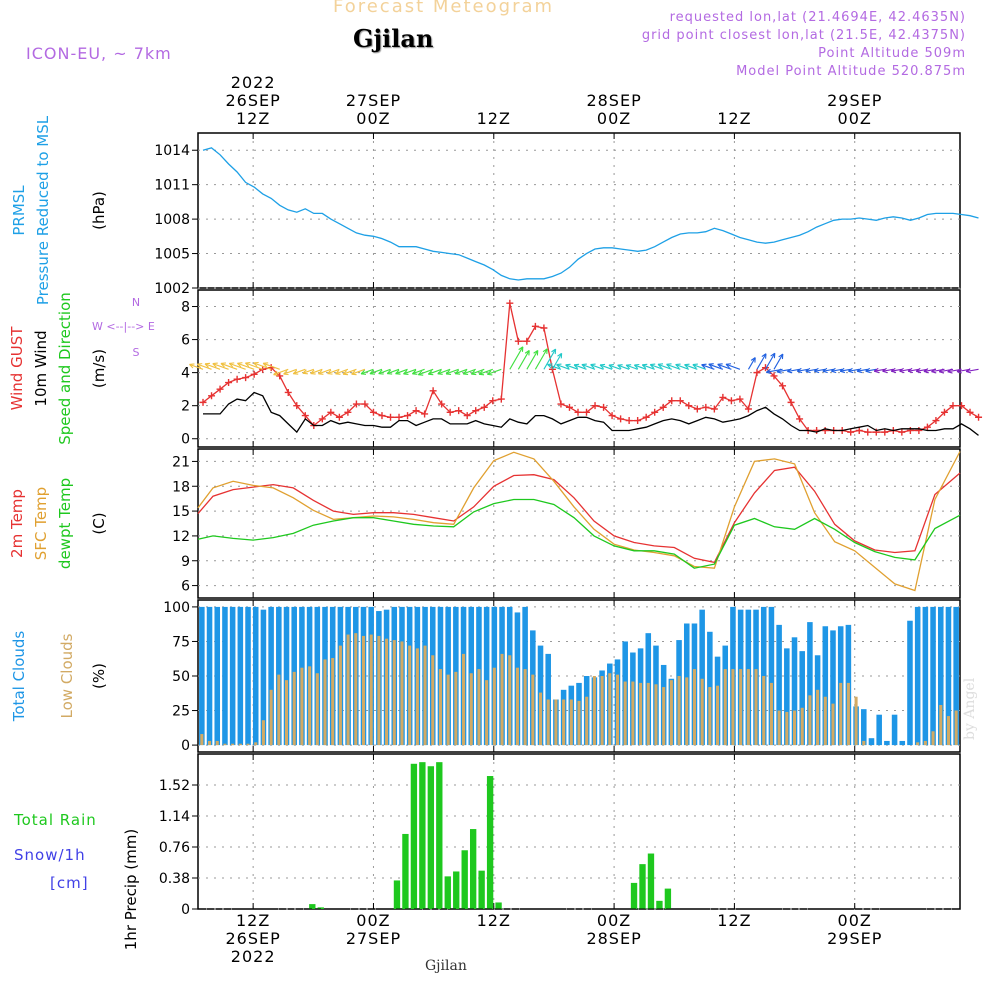 This screenshot has height=1000, width=1000. I want to click on y-tick-label: 4, so click(185, 374).